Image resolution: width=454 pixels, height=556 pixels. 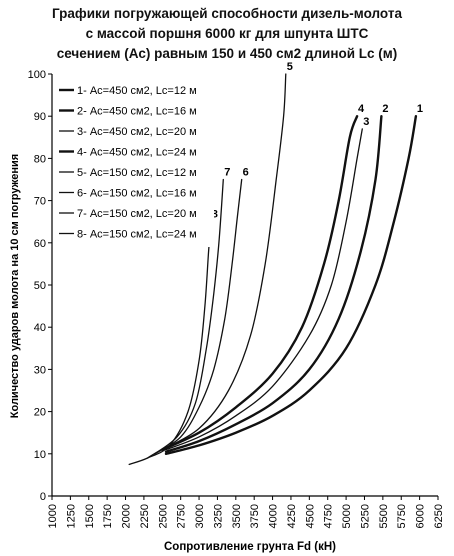 What do you see at coordinates (218, 516) in the screenshot?
I see `x-tick-label: 3250` at bounding box center [218, 516].